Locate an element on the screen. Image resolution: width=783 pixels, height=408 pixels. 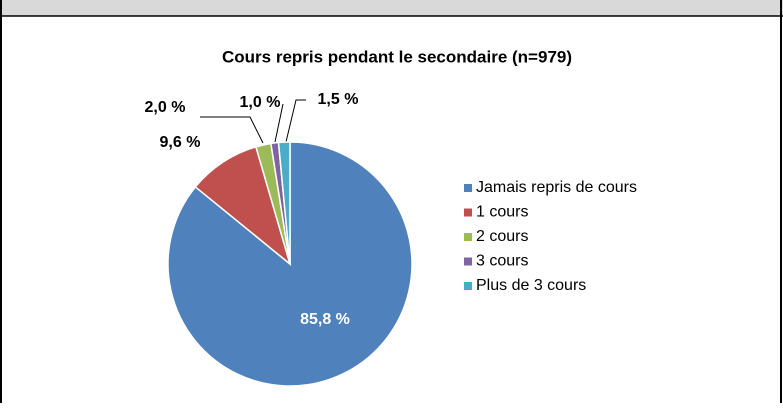
legend-label: Jamais repris de cours is located at coordinates (556, 187).